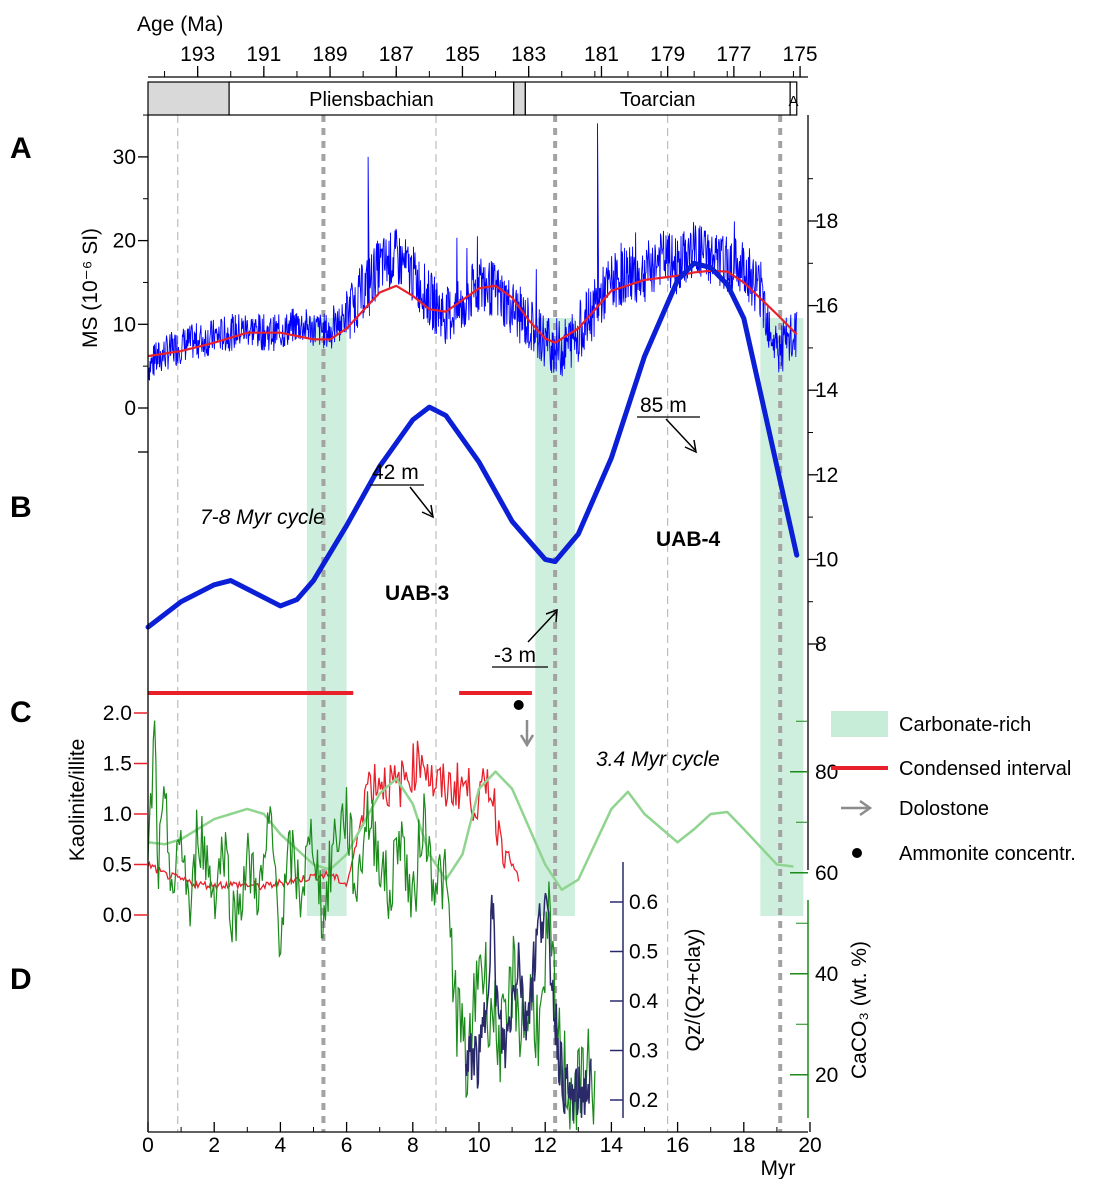 Image resolution: width=1112 pixels, height=1179 pixels. I want to click on age-tick-label: 175, so click(800, 54).